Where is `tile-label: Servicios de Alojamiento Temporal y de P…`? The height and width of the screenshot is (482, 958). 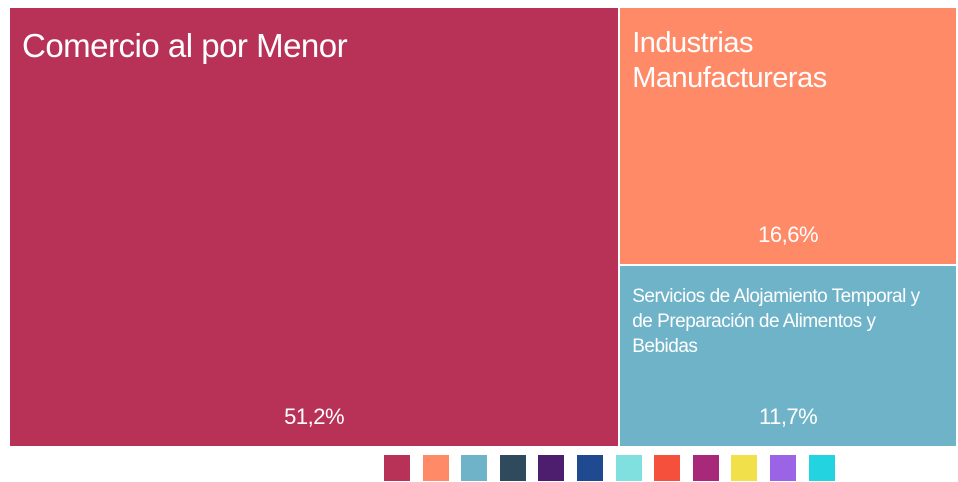
tile-label: Servicios de Alojamiento Temporal y de P… is located at coordinates (776, 321).